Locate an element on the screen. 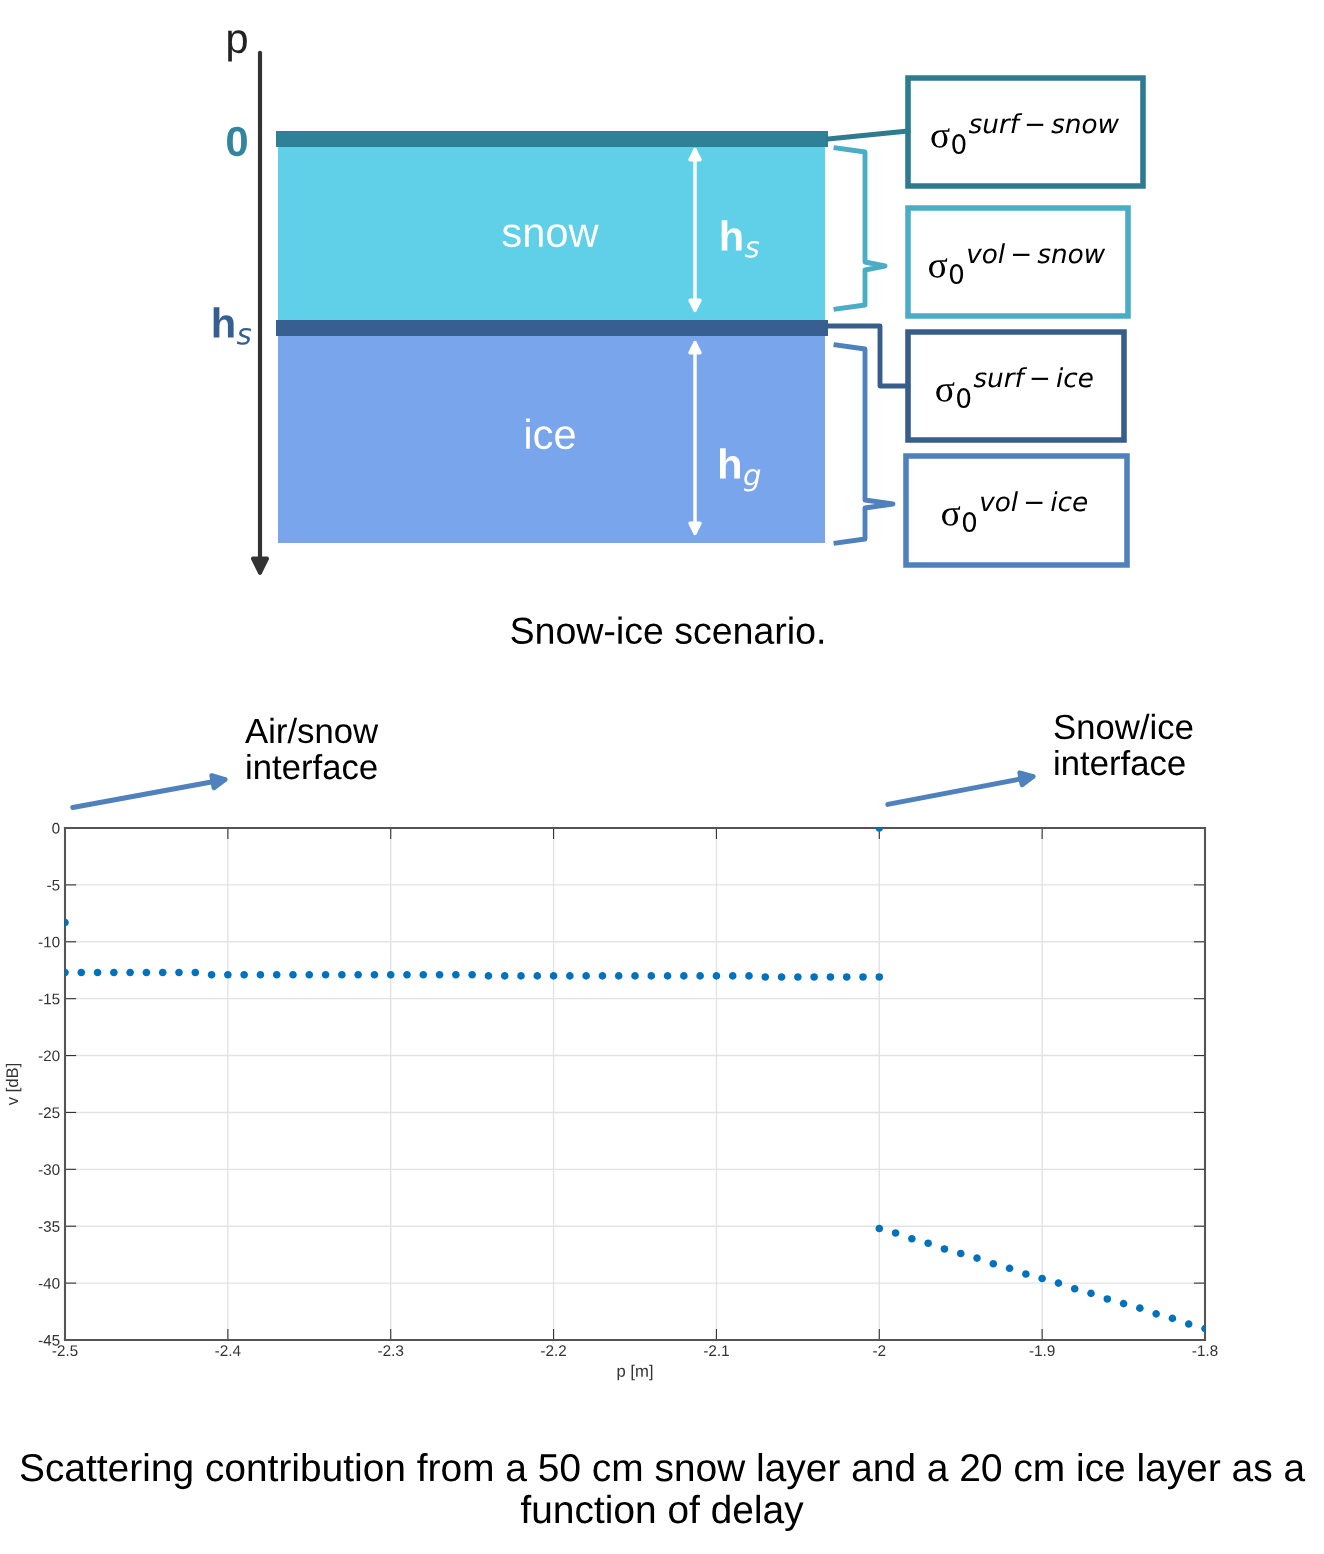 This screenshot has width=1324, height=1554. text: Snow/ice interface is located at coordinates (1123, 744).